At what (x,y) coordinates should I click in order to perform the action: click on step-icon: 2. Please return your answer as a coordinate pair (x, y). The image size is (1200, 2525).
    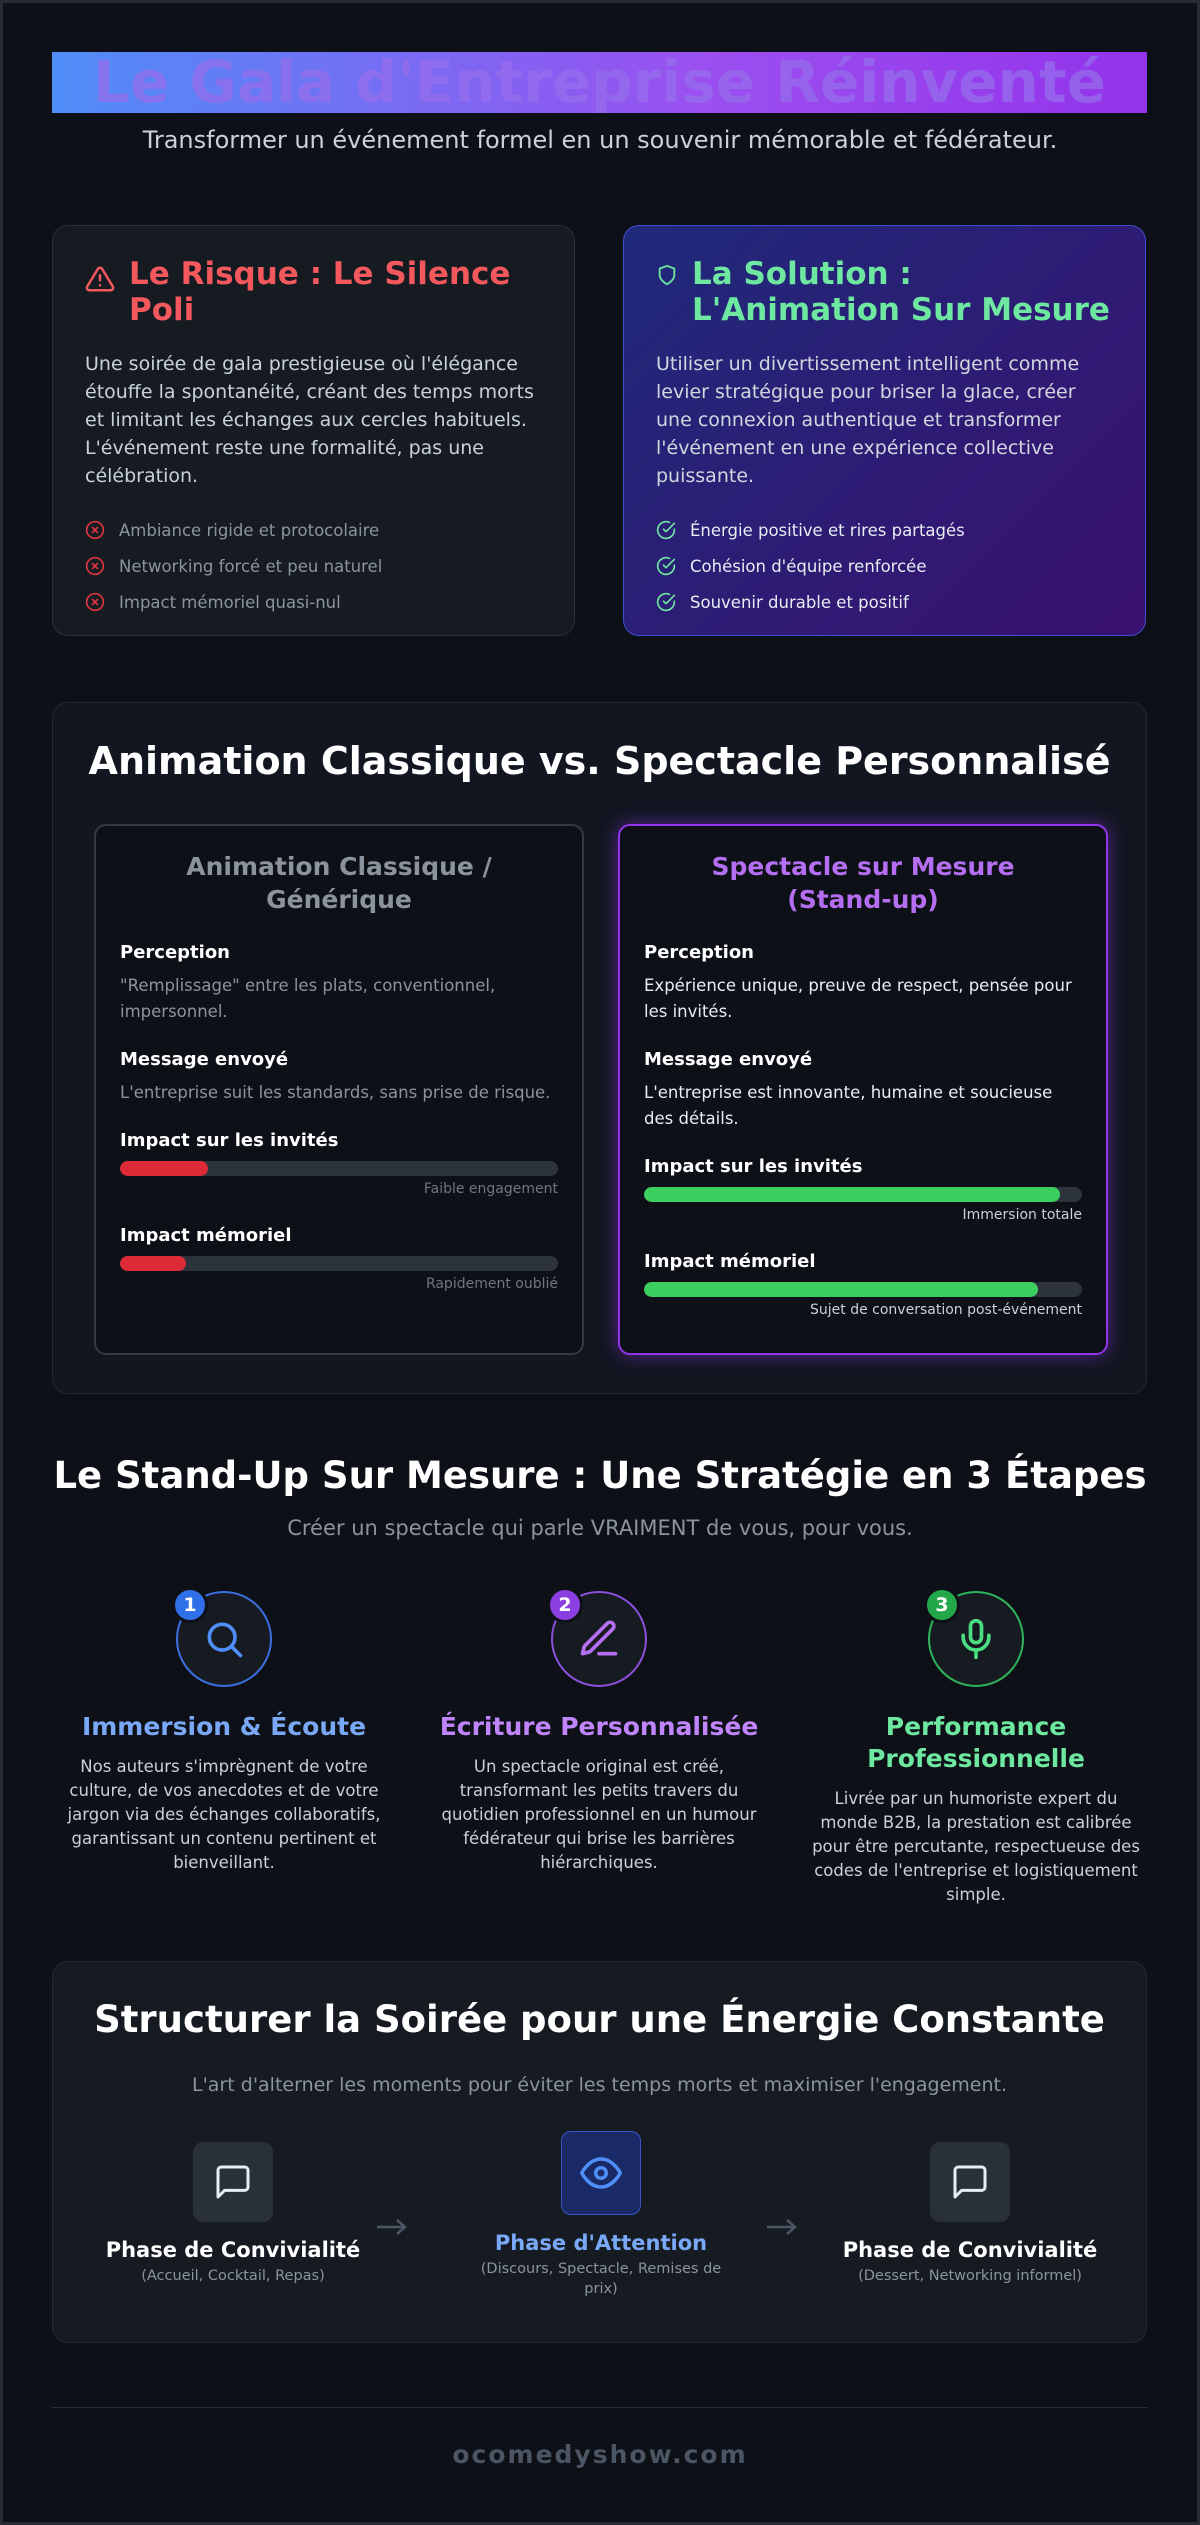
    Looking at the image, I should click on (597, 1637).